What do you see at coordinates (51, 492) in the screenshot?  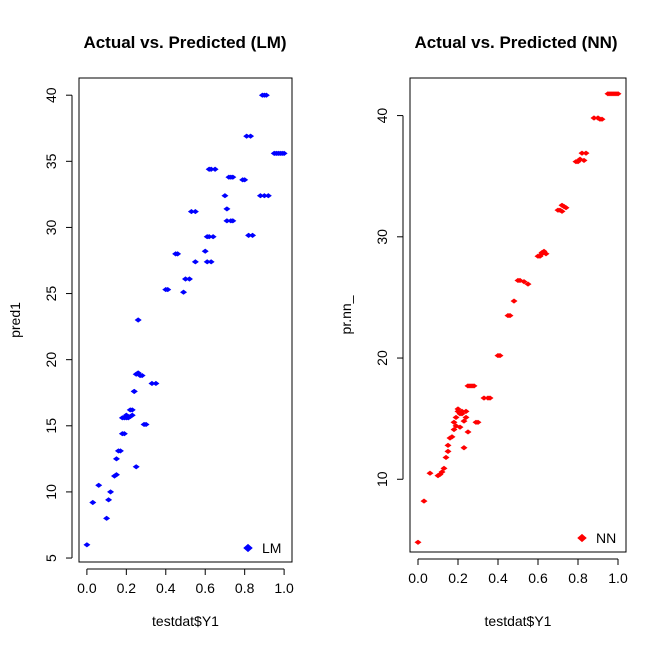 I see `panel-1-y-tick-label: 10` at bounding box center [51, 492].